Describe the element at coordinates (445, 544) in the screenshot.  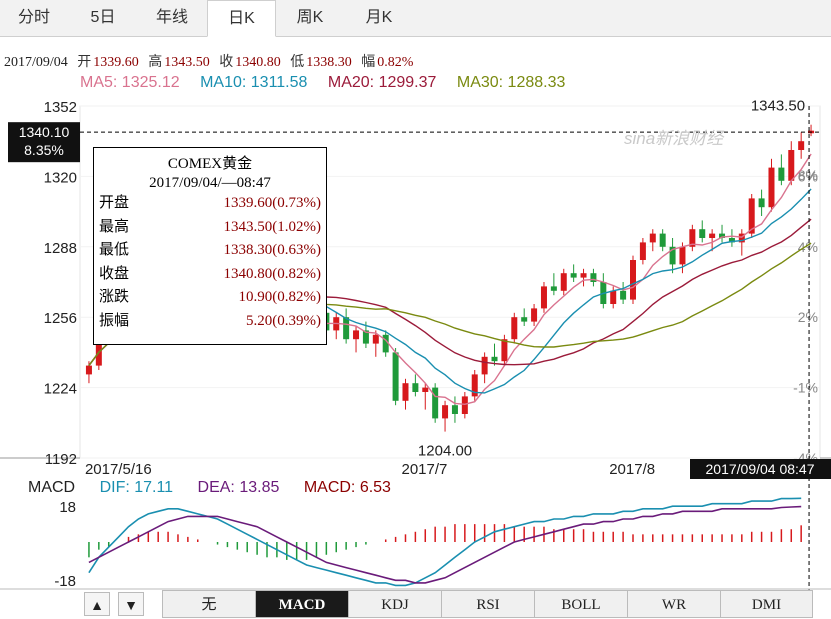
I see `dea-line` at that location.